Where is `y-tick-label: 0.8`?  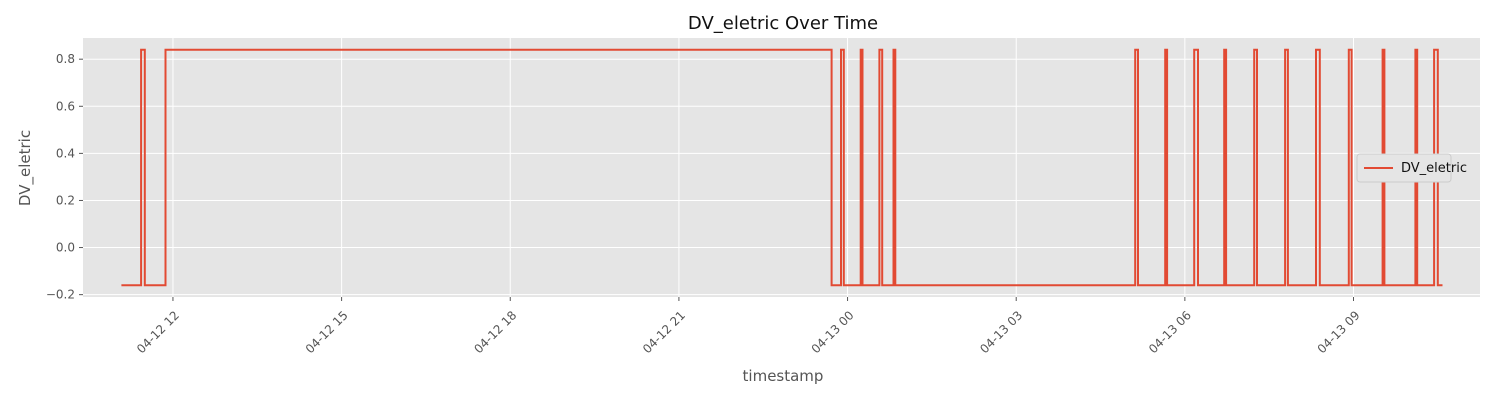 y-tick-label: 0.8 is located at coordinates (65, 59).